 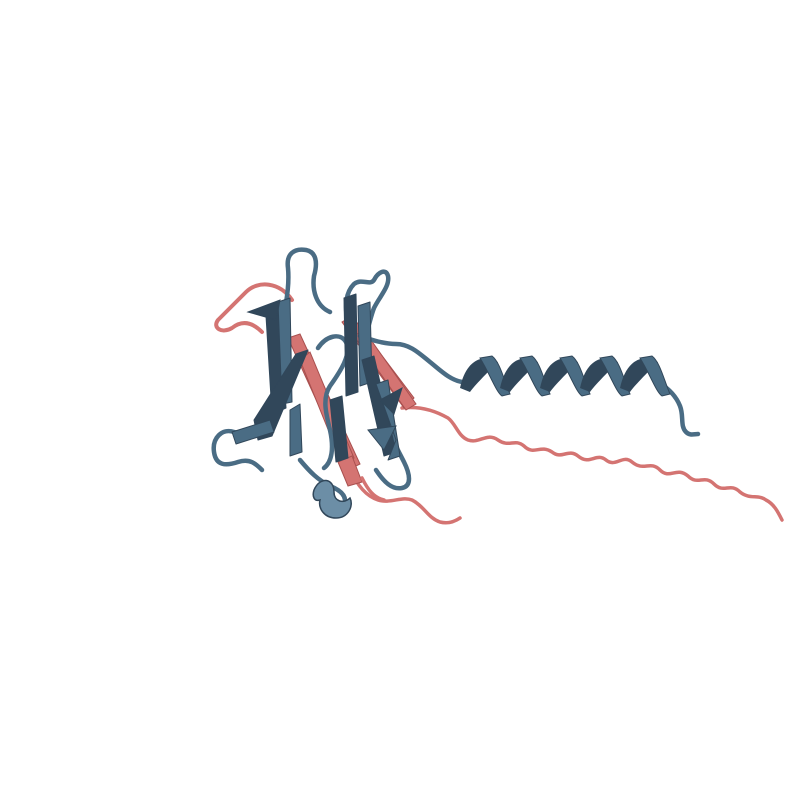 I want to click on chain-b-front-segment, so click(x=373, y=489).